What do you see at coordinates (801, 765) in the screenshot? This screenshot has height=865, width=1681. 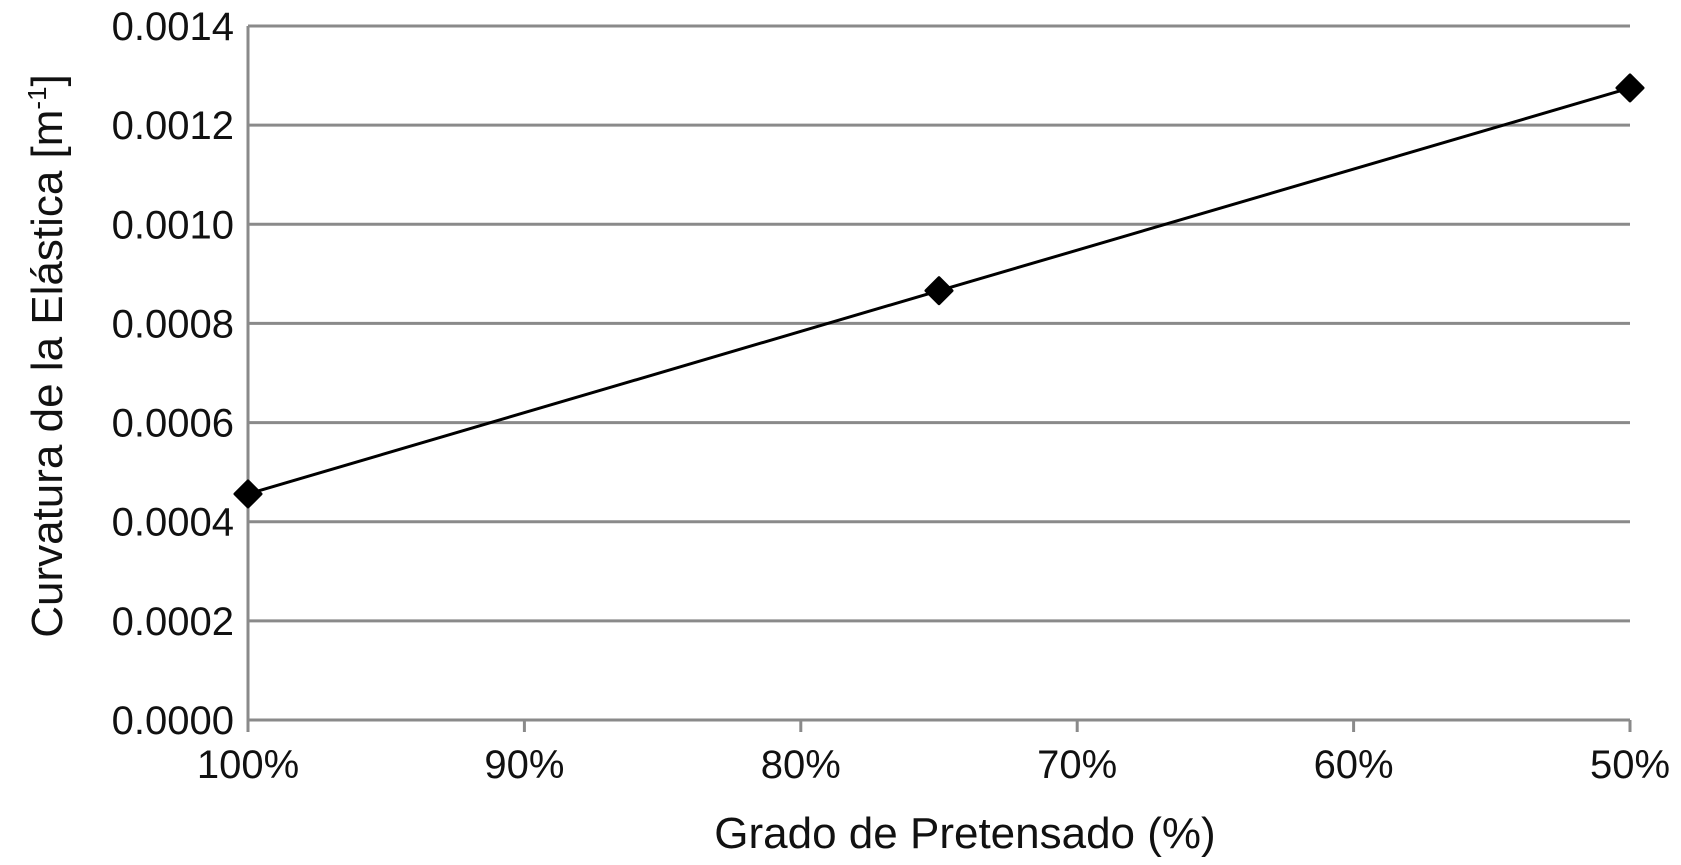 I see `x-tick-label: 80%` at bounding box center [801, 765].